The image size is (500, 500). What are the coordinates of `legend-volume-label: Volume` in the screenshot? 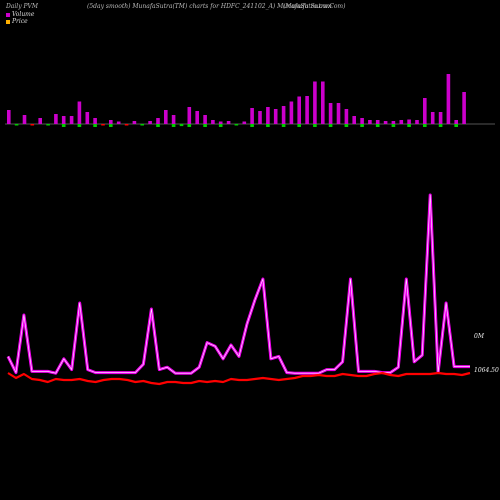 It's located at (23, 14).